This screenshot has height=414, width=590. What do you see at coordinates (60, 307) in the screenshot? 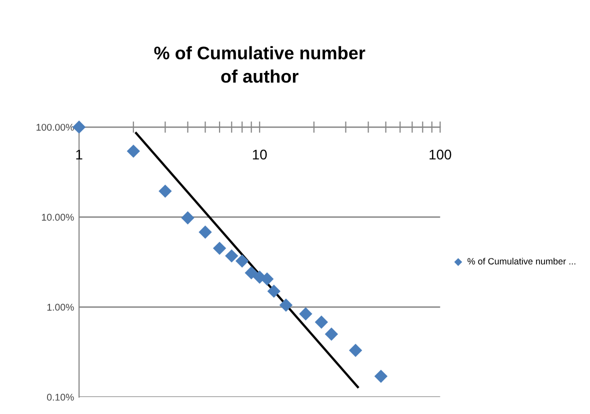
I see `y-tick-label: 1.00%` at bounding box center [60, 307].